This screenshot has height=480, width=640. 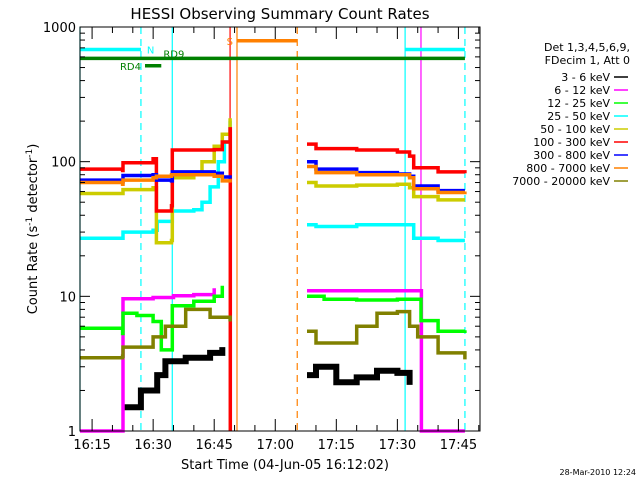 I want to click on y-axis-label: Count Rate (s-1 detector-1), so click(x=33, y=229).